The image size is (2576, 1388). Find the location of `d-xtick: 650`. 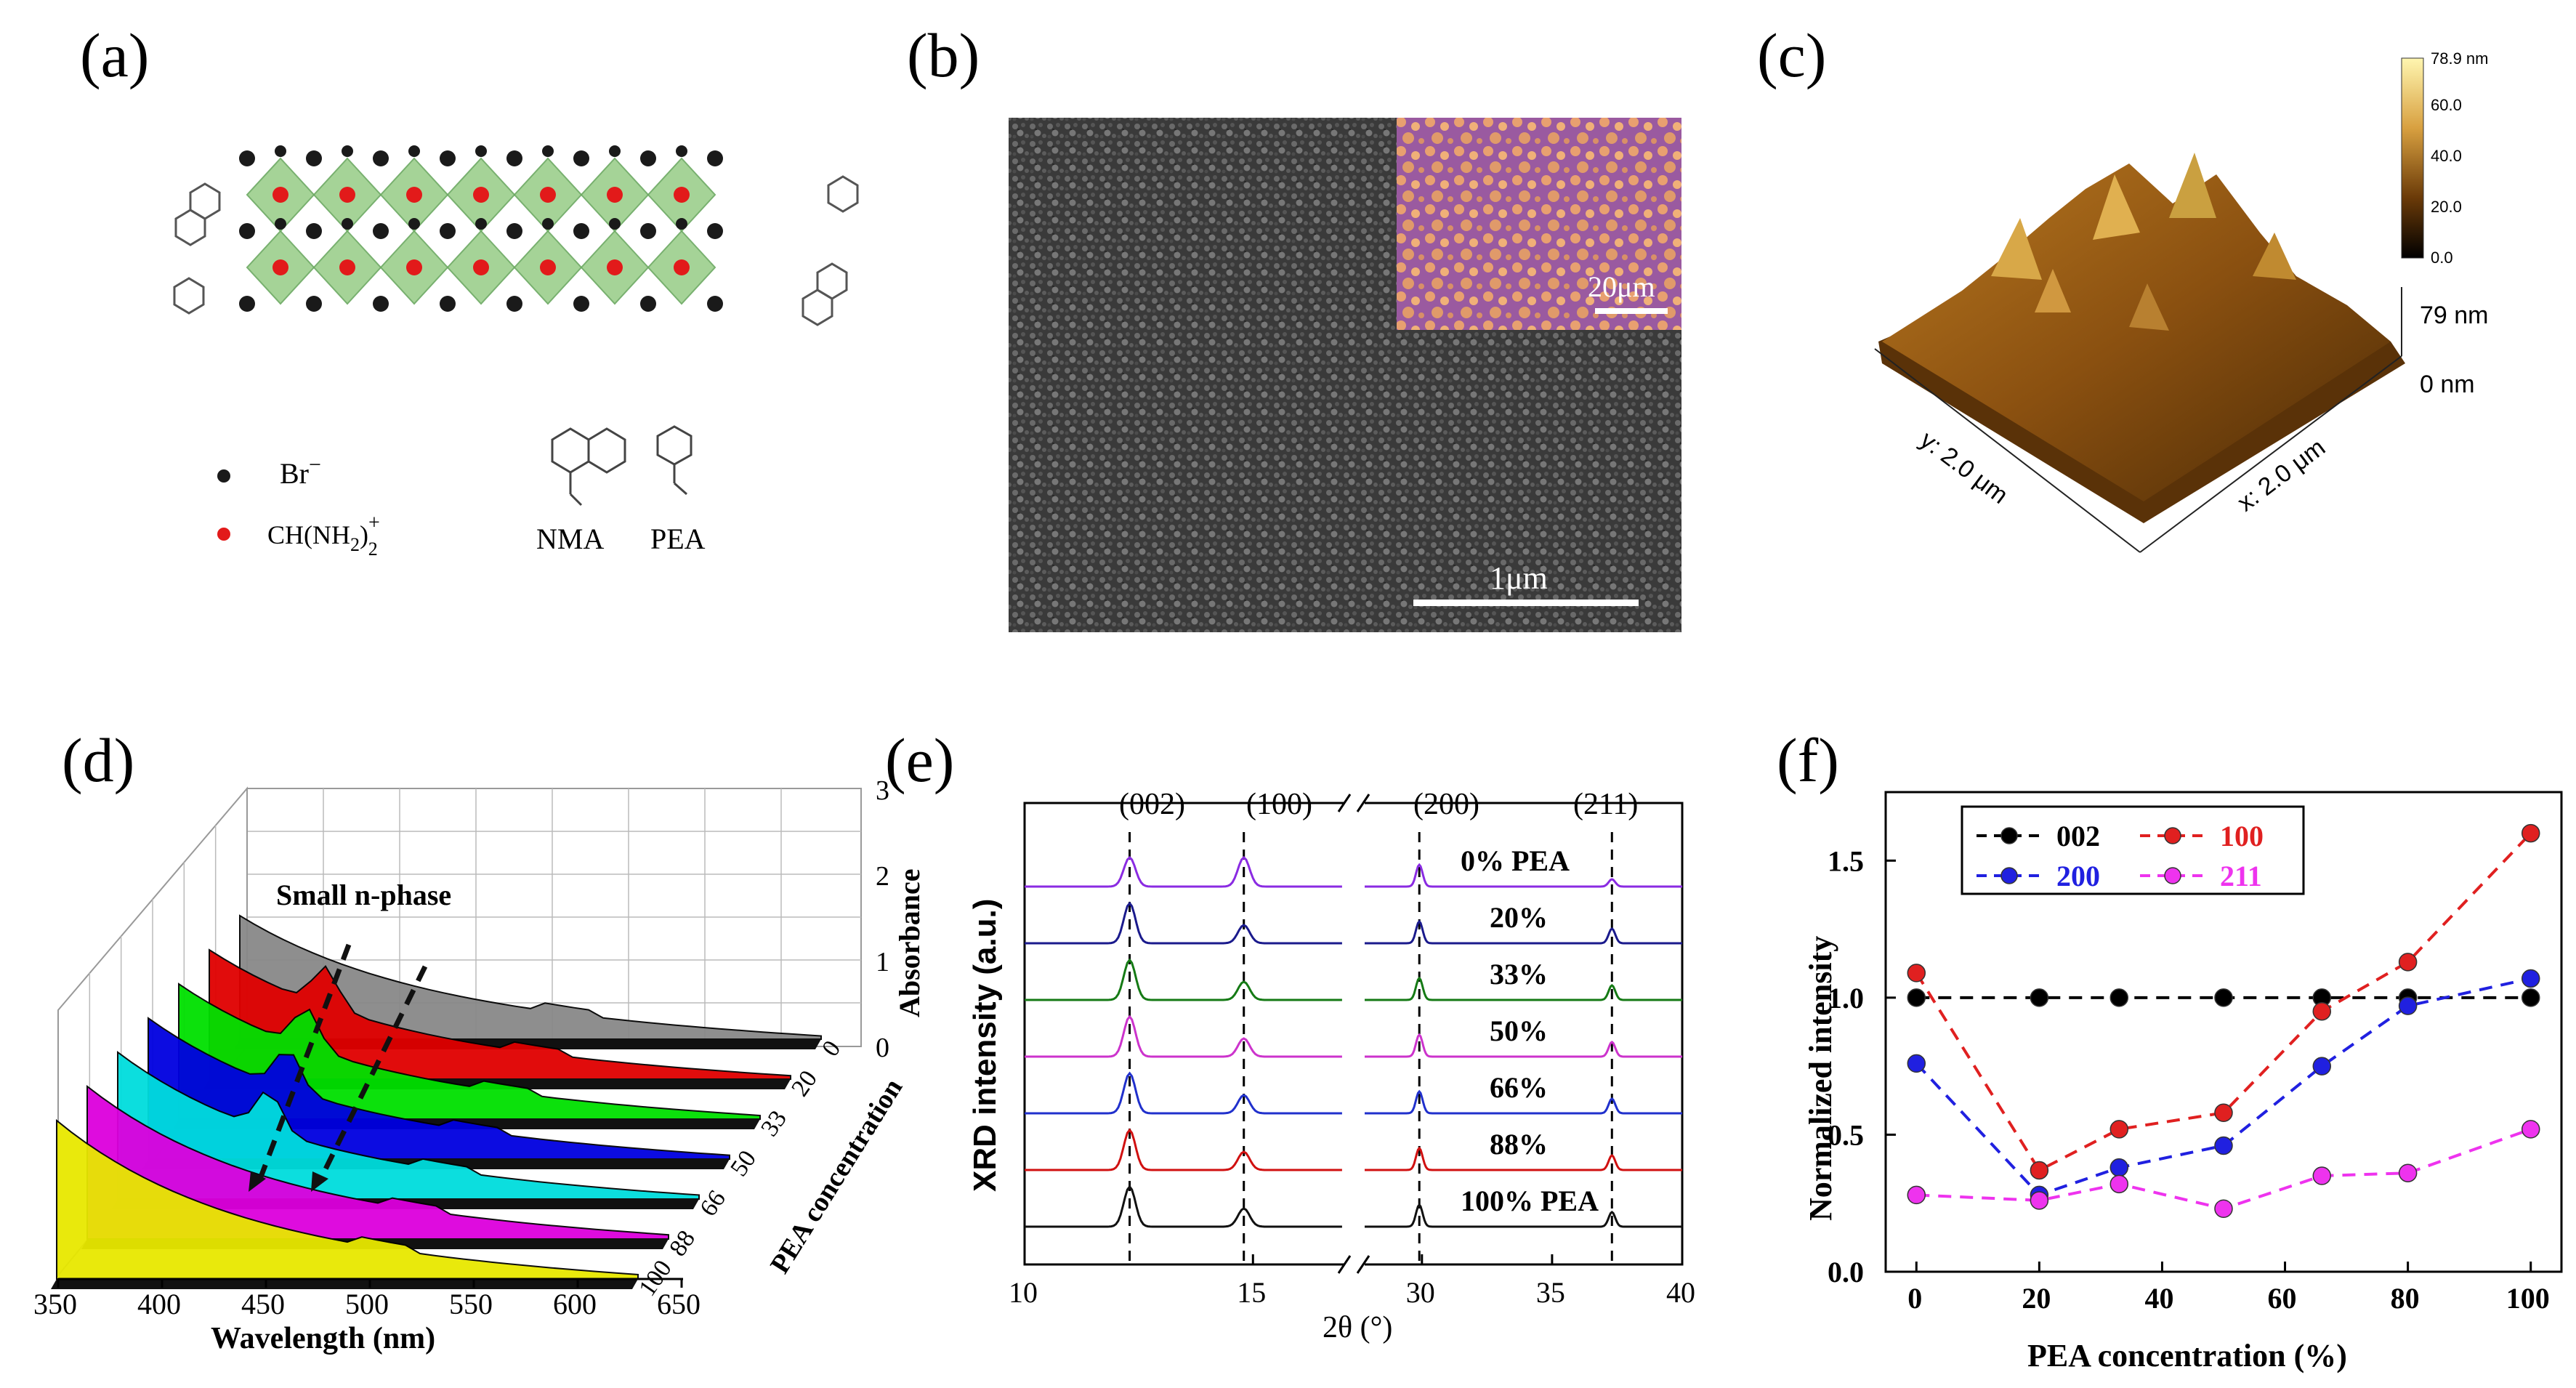

d-xtick: 650 is located at coordinates (679, 1304).